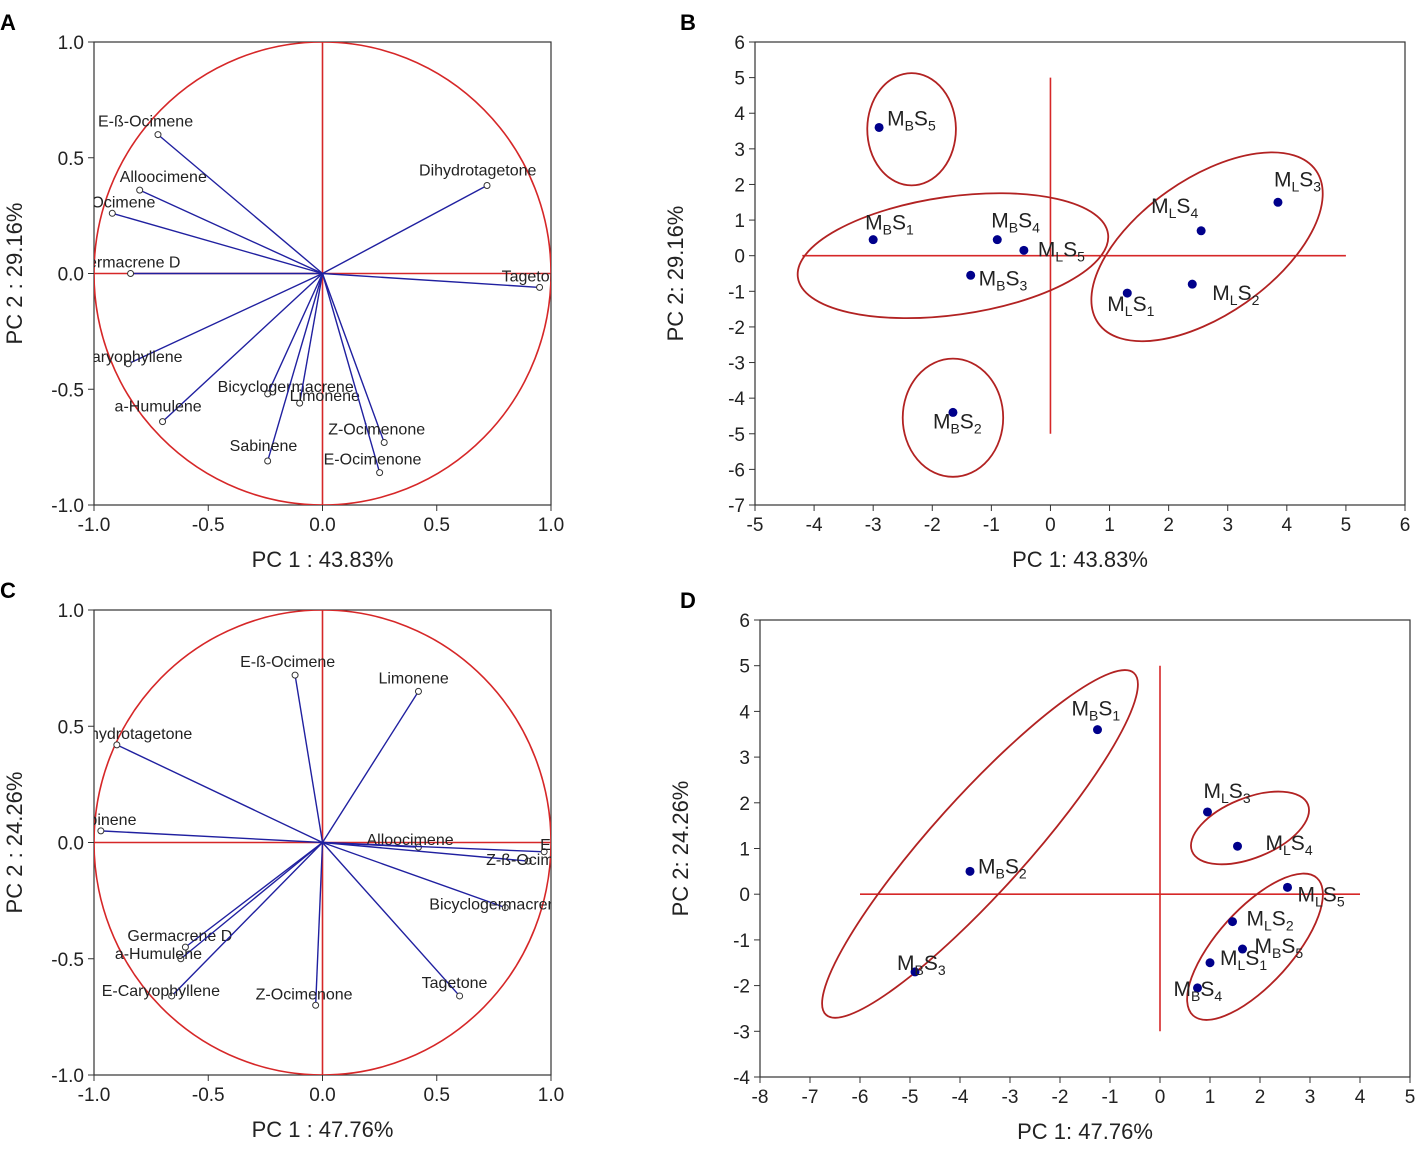 Image resolution: width=1418 pixels, height=1149 pixels. What do you see at coordinates (1080, 559) in the screenshot?
I see `x-axis-label: PC 1: 43.83%` at bounding box center [1080, 559].